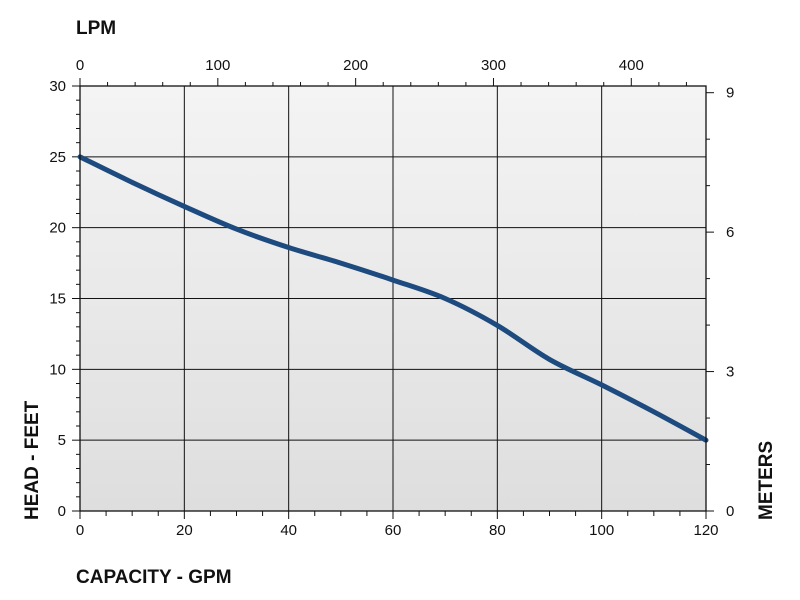  Describe the element at coordinates (80, 530) in the screenshot. I see `x-tick-label: 0` at that location.